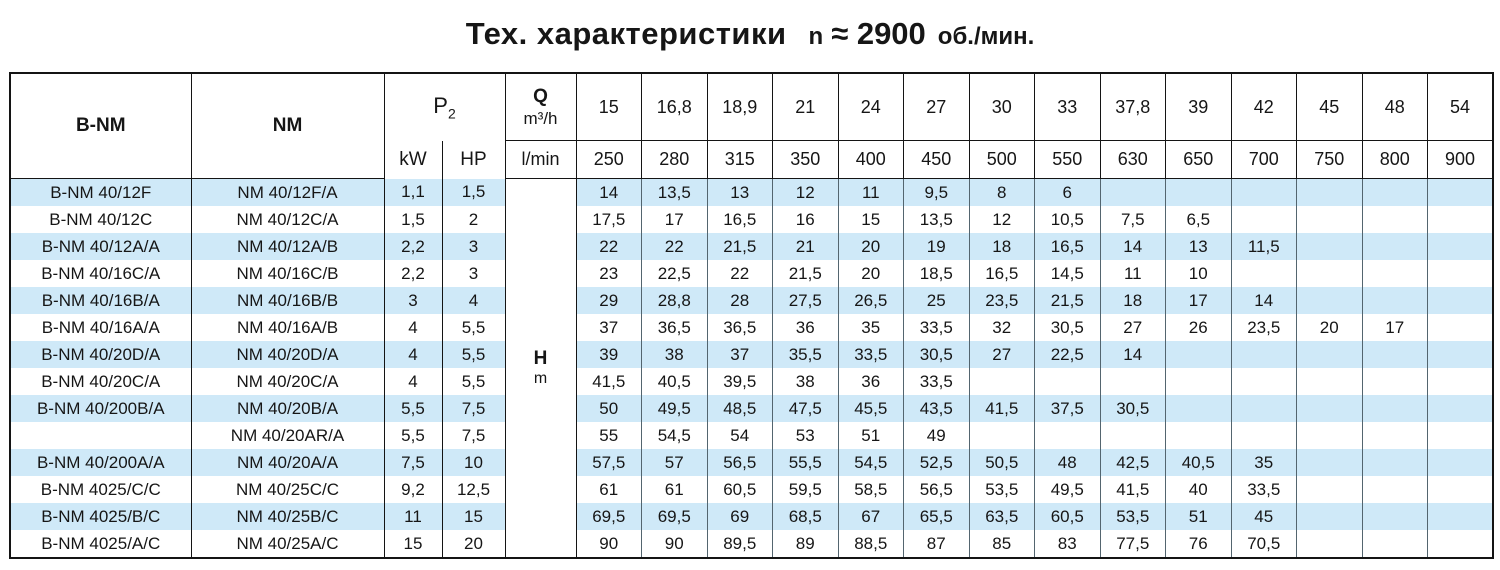 This screenshot has width=1500, height=570. What do you see at coordinates (413, 192) in the screenshot?
I see `power-kw: 1,1` at bounding box center [413, 192].